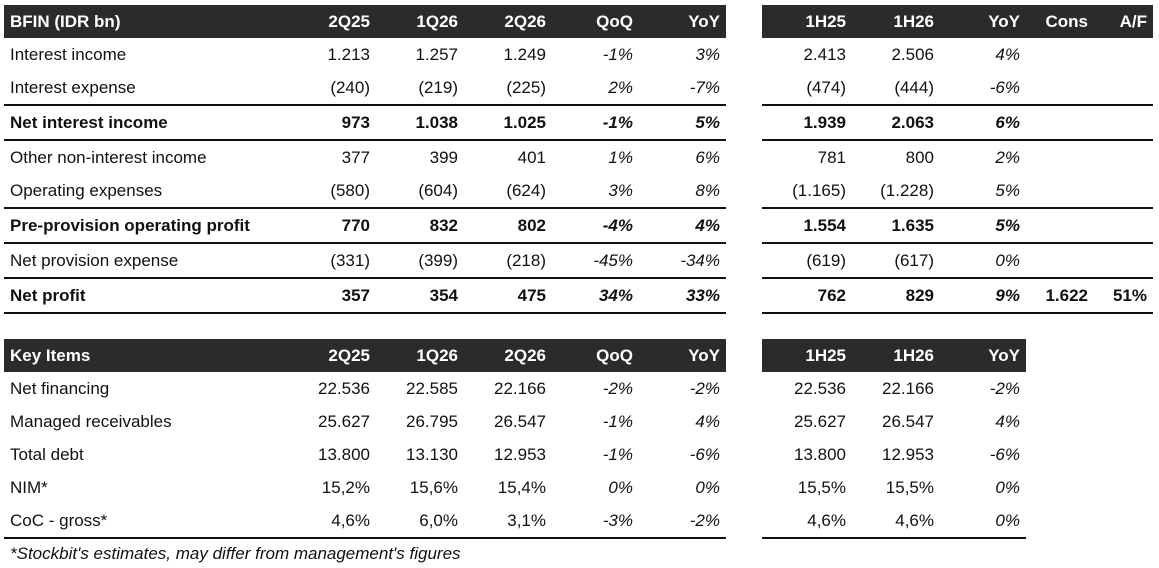 The image size is (1159, 568). I want to click on cell: 34%, so click(595, 295).